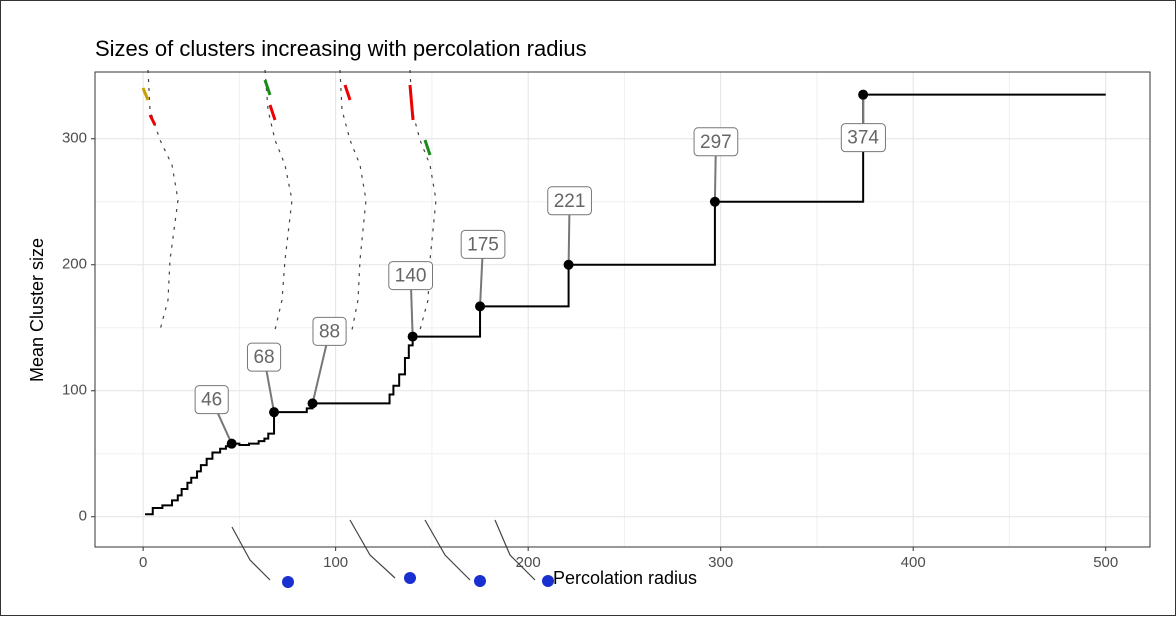 The width and height of the screenshot is (1176, 621). What do you see at coordinates (37, 310) in the screenshot?
I see `y-axis-title: Mean Cluster size` at bounding box center [37, 310].